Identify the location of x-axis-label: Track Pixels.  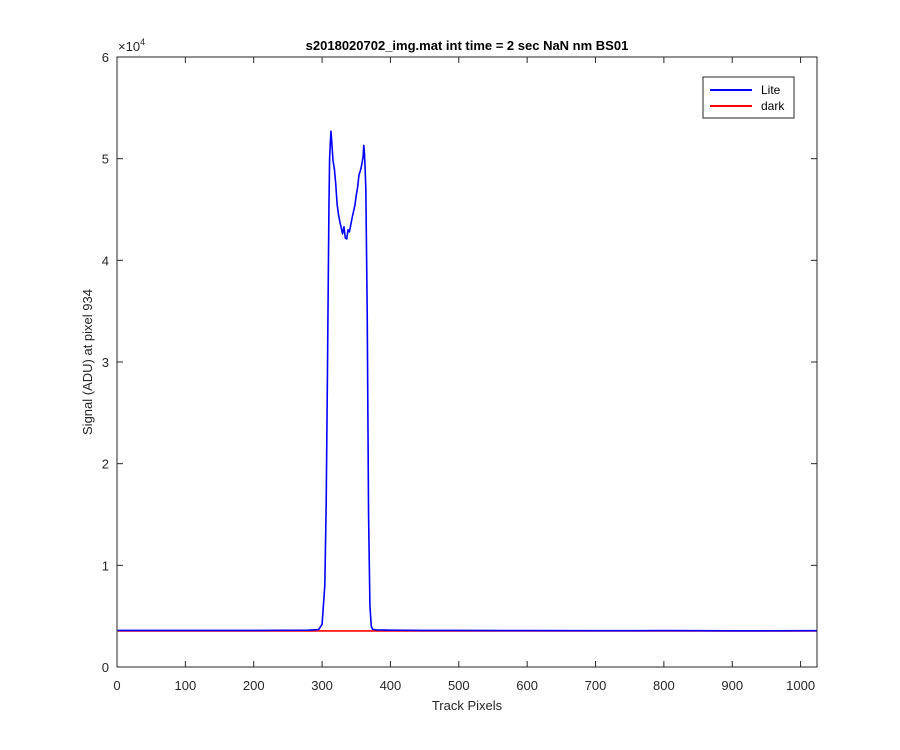
(467, 705).